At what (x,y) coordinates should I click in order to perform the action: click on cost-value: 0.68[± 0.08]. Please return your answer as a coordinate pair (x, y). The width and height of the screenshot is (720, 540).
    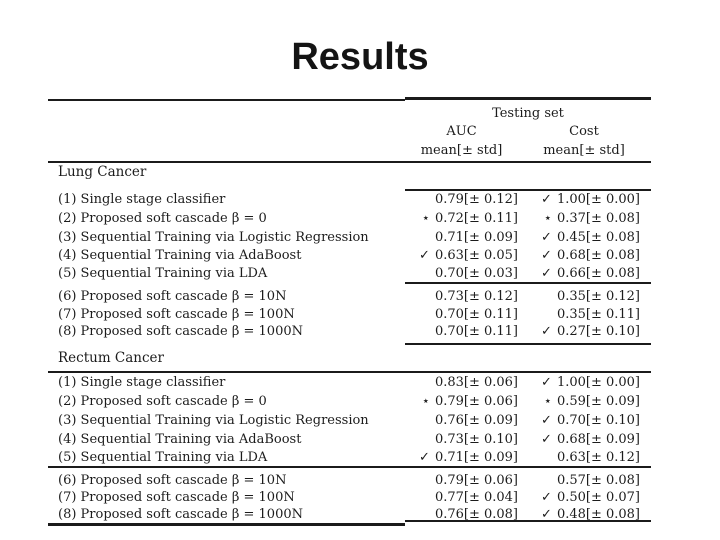
    Looking at the image, I should click on (598, 255).